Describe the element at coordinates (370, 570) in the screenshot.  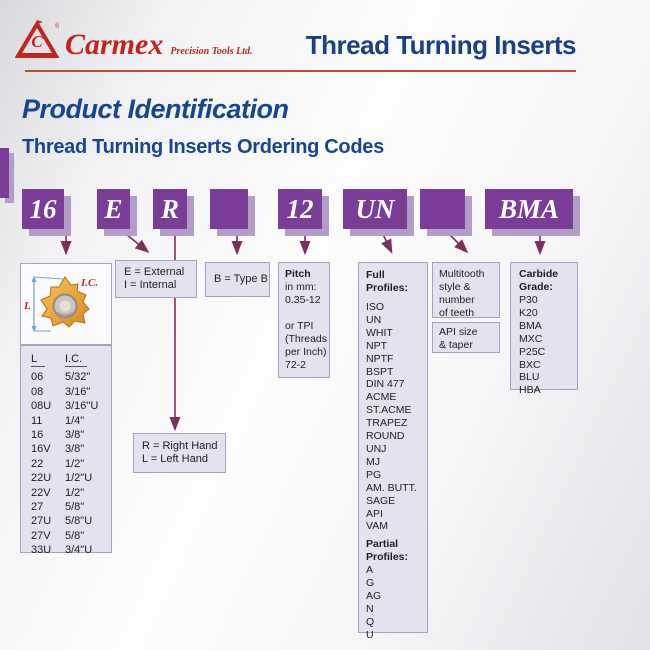
I see `profile-item: A` at that location.